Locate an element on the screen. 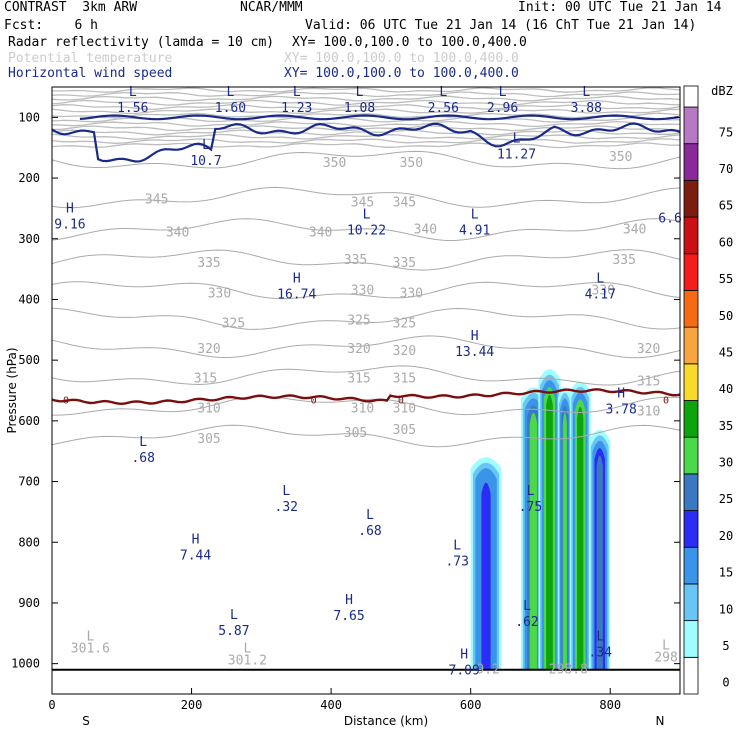  colorbar: 0 5 10 15 20 25 30 35 40 45 50 55 60 65 70 75 dBZ is located at coordinates (708, 389).